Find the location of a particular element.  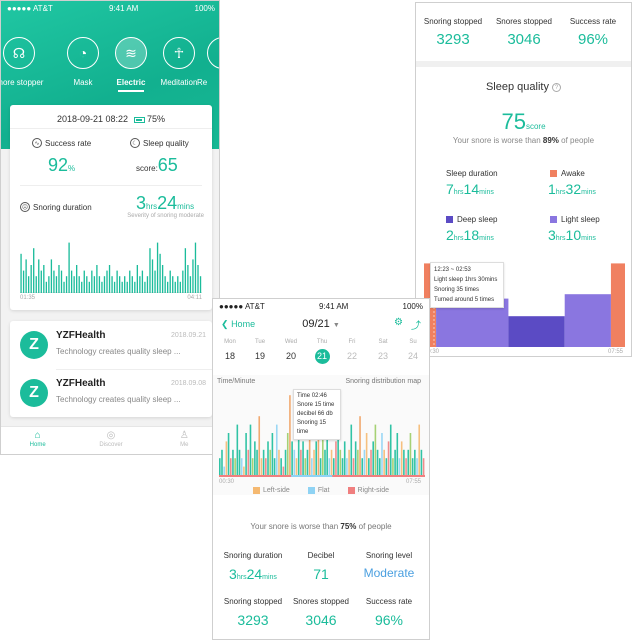

settings-icon: ⚙ is located at coordinates (398, 322).